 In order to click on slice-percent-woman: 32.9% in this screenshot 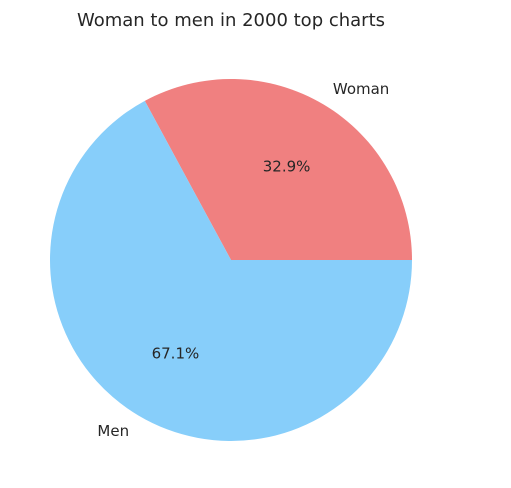, I will do `click(287, 167)`.